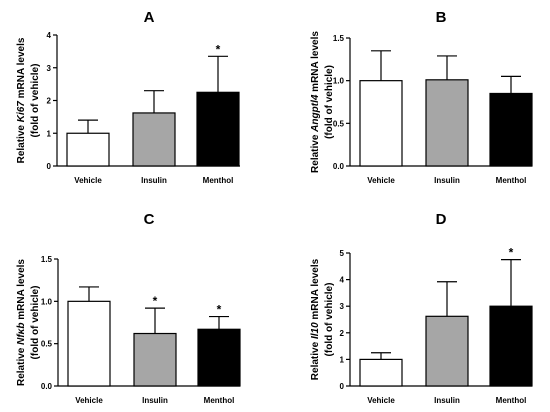  Describe the element at coordinates (21, 322) in the screenshot. I see `y-axis-label: Relative Nfκb mRNA levels` at that location.